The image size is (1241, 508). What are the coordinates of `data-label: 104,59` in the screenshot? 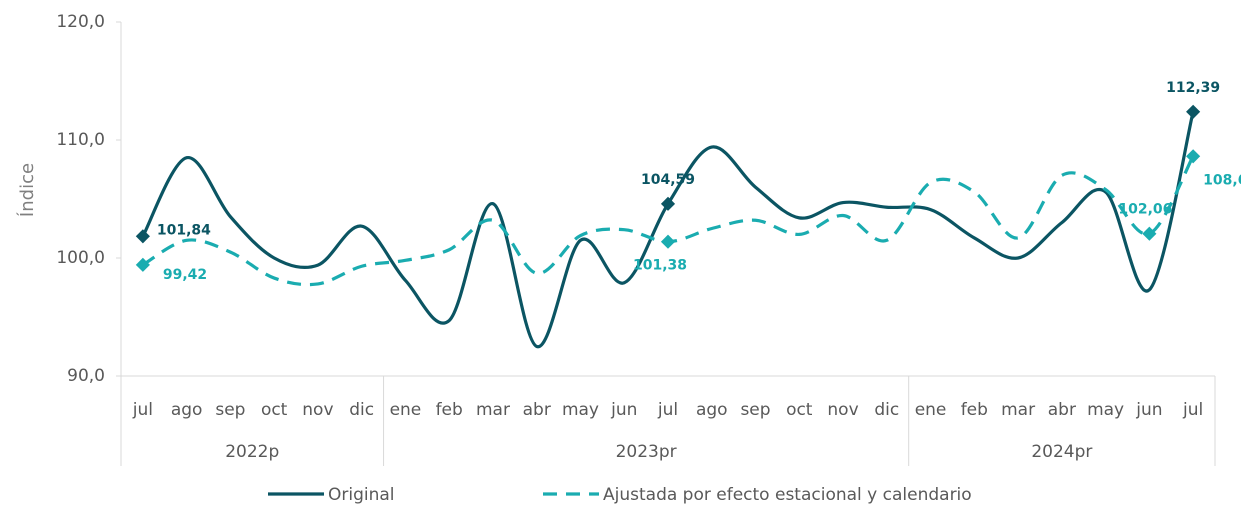 It's located at (668, 180).